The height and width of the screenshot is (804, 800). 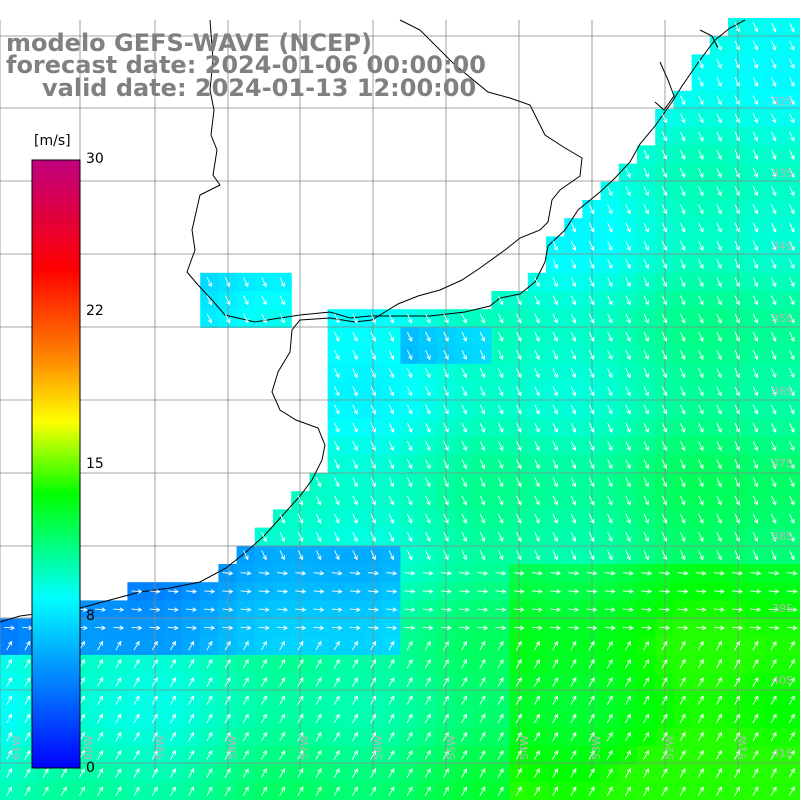 What do you see at coordinates (451, 747) in the screenshot?
I see `lon-label-55w: 55W` at bounding box center [451, 747].